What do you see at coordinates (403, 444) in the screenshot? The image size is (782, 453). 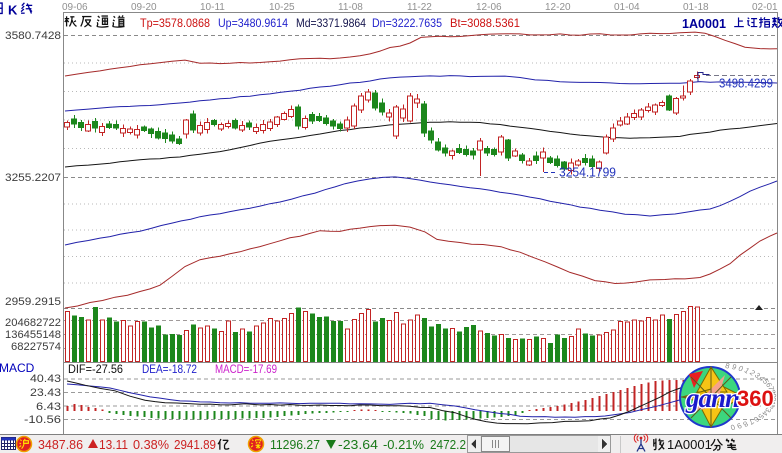 I see `svg-text: -0.21%` at bounding box center [403, 444].